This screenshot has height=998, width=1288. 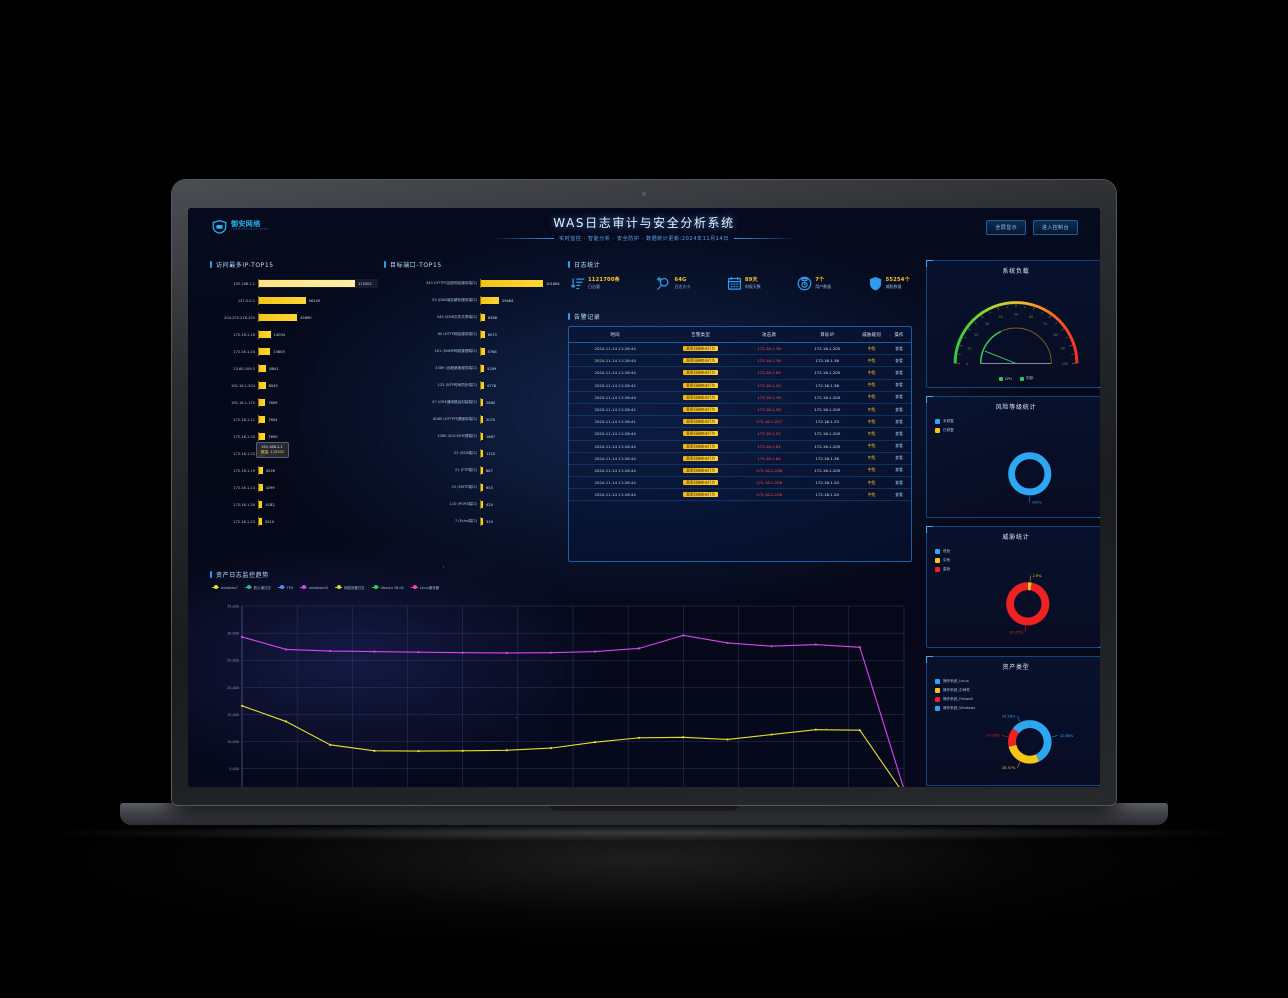 I want to click on alert-cell-type: 恶意扫描攻击行为, so click(x=700, y=483).